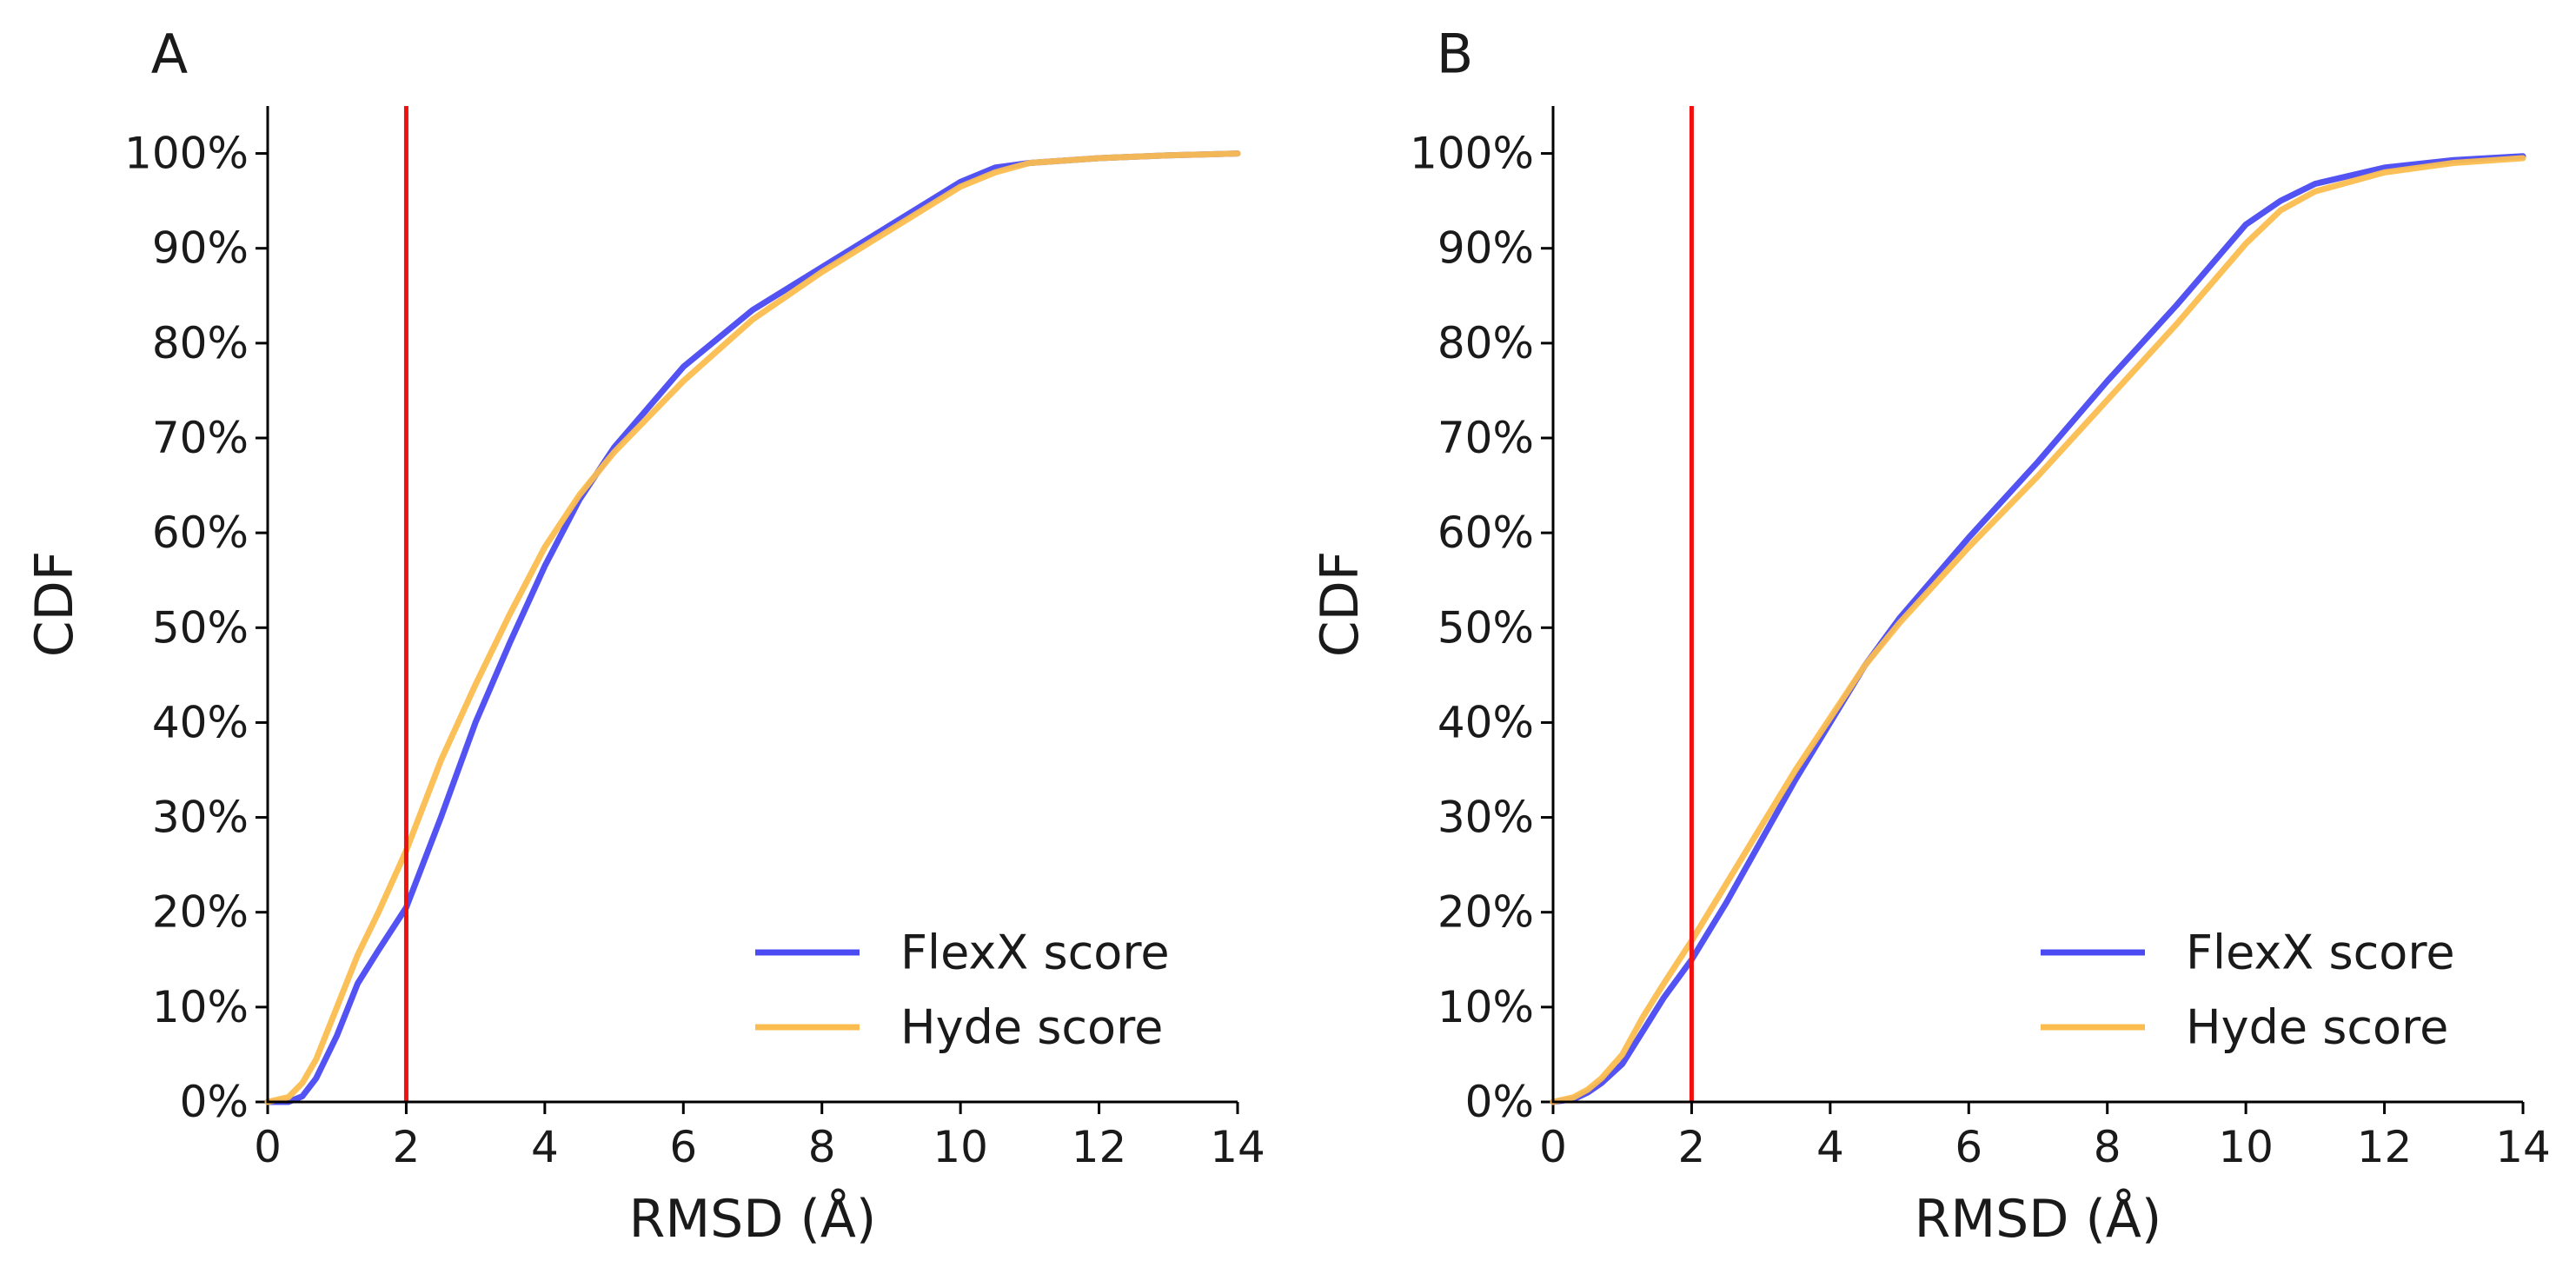 Image resolution: width=2576 pixels, height=1274 pixels. I want to click on panel-label: B, so click(1455, 55).